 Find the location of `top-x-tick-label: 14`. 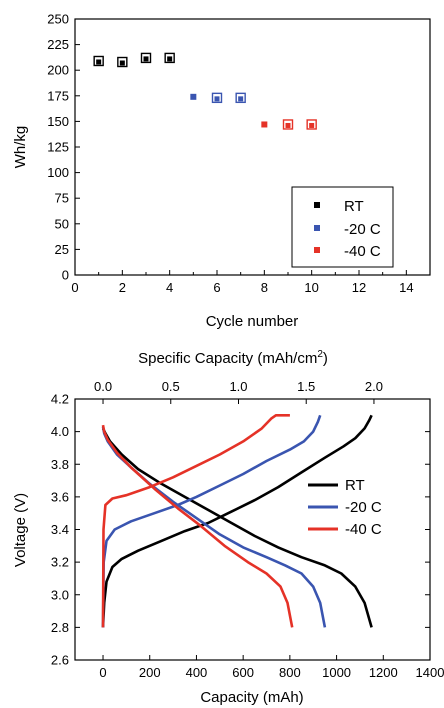

top-x-tick-label: 14 is located at coordinates (406, 287).